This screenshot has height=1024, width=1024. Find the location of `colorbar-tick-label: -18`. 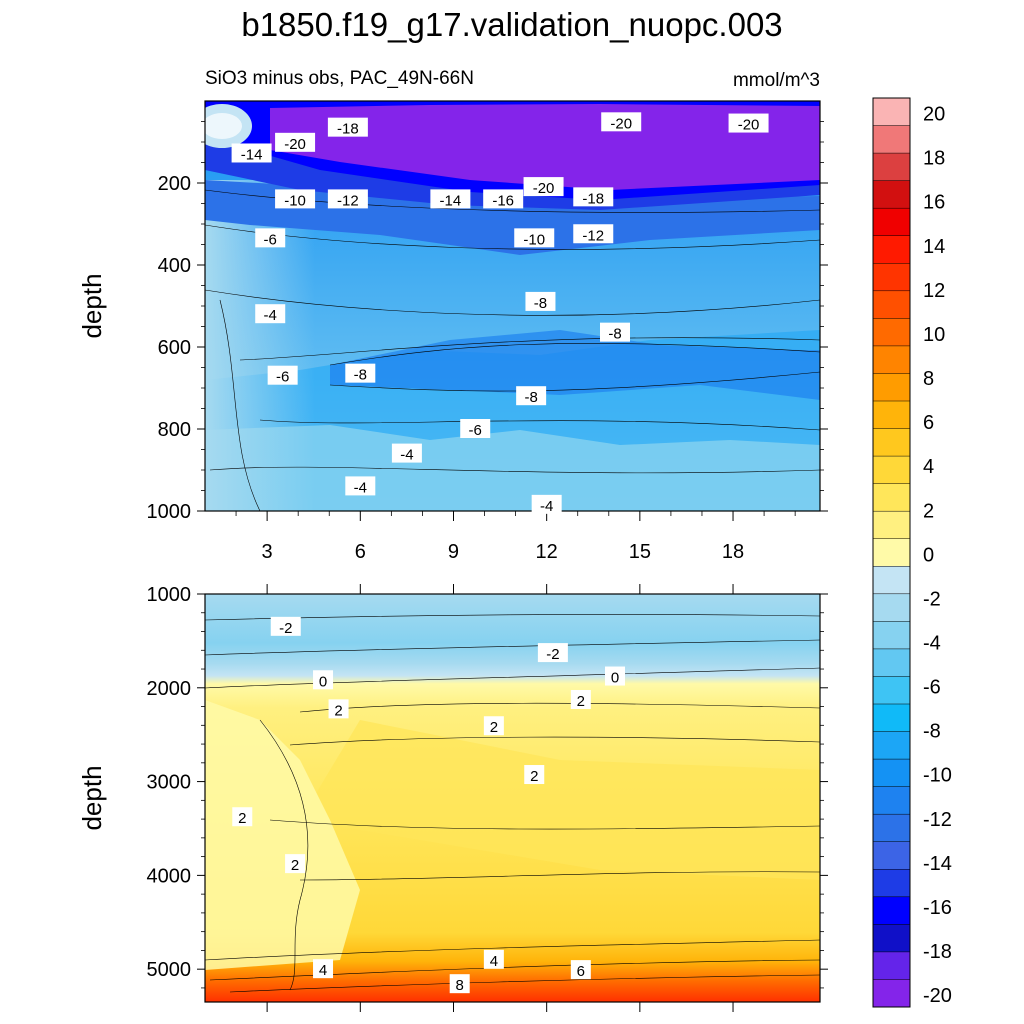

colorbar-tick-label: -18 is located at coordinates (937, 952).